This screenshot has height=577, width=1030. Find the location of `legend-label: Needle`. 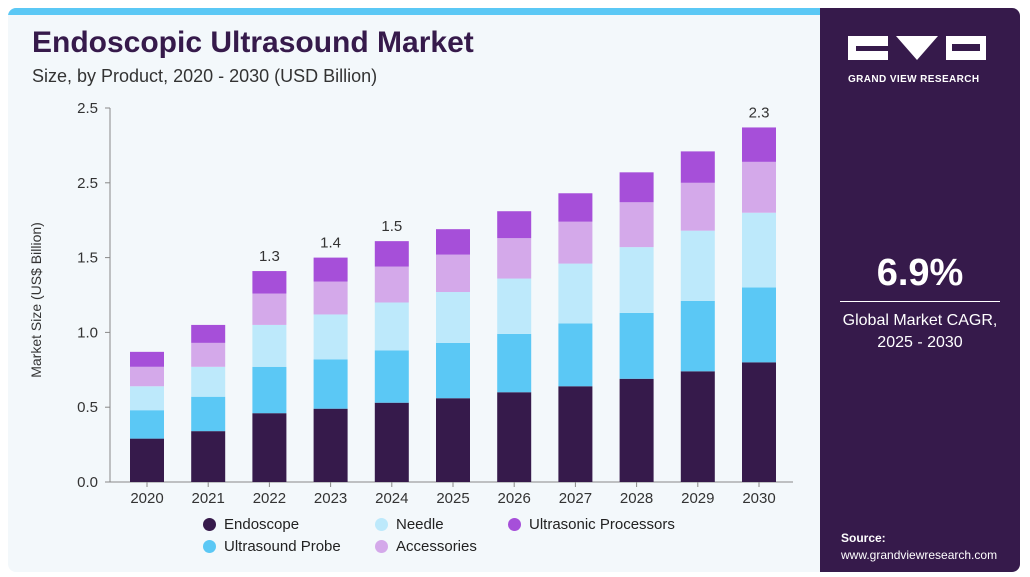

legend-label: Needle is located at coordinates (420, 524).